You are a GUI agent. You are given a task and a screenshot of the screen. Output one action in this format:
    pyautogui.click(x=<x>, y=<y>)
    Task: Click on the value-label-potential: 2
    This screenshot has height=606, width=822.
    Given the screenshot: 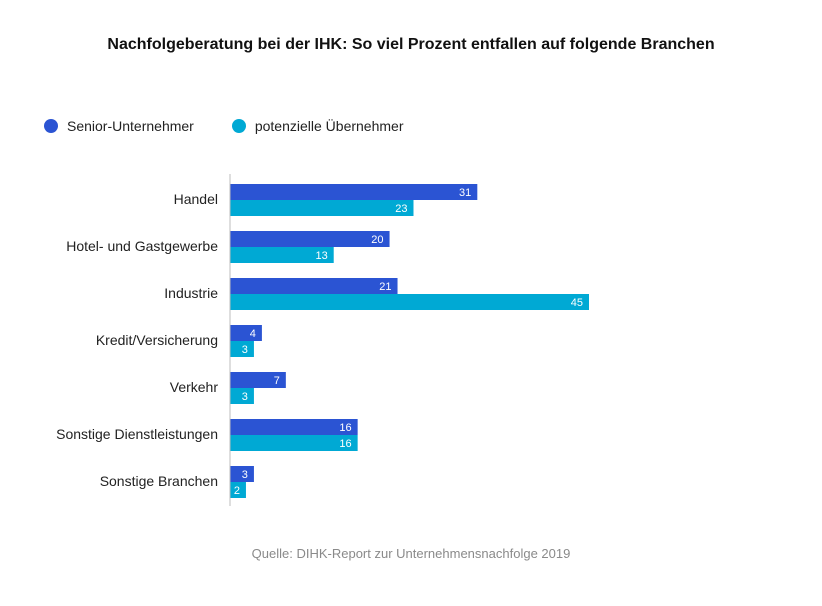 What is the action you would take?
    pyautogui.click(x=237, y=491)
    